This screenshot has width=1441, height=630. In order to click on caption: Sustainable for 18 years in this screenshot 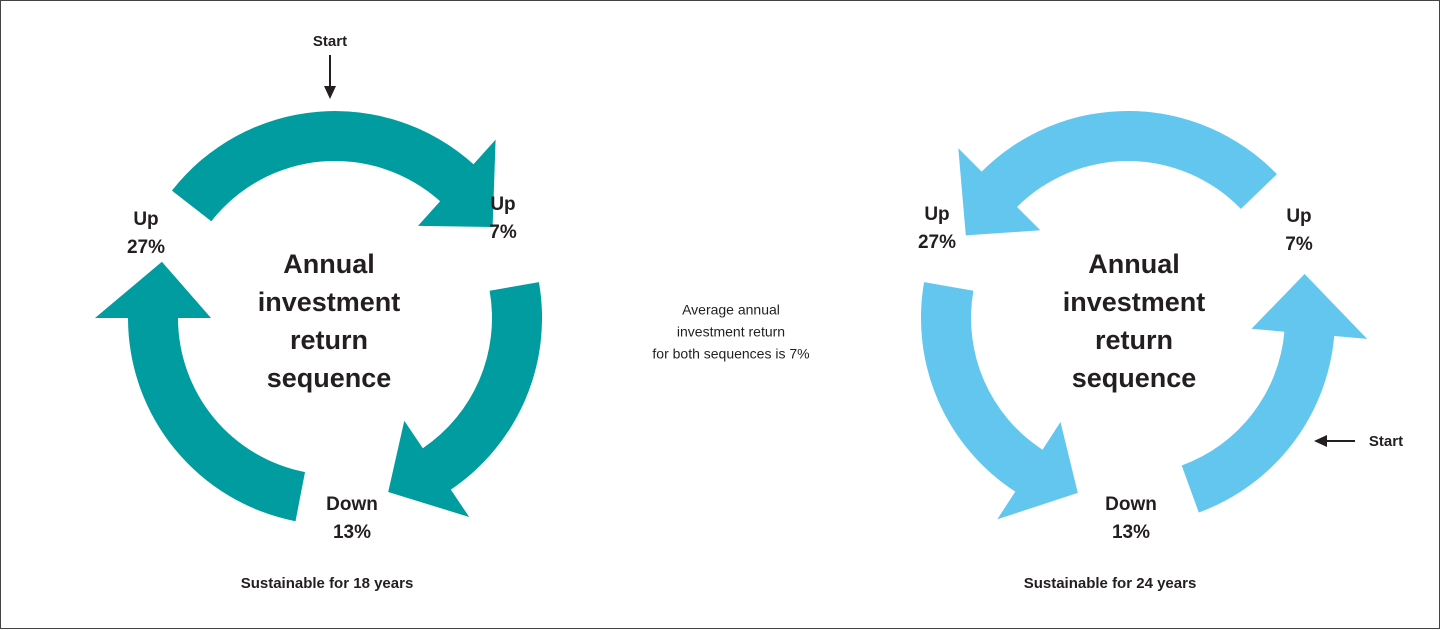, I will do `click(327, 583)`.